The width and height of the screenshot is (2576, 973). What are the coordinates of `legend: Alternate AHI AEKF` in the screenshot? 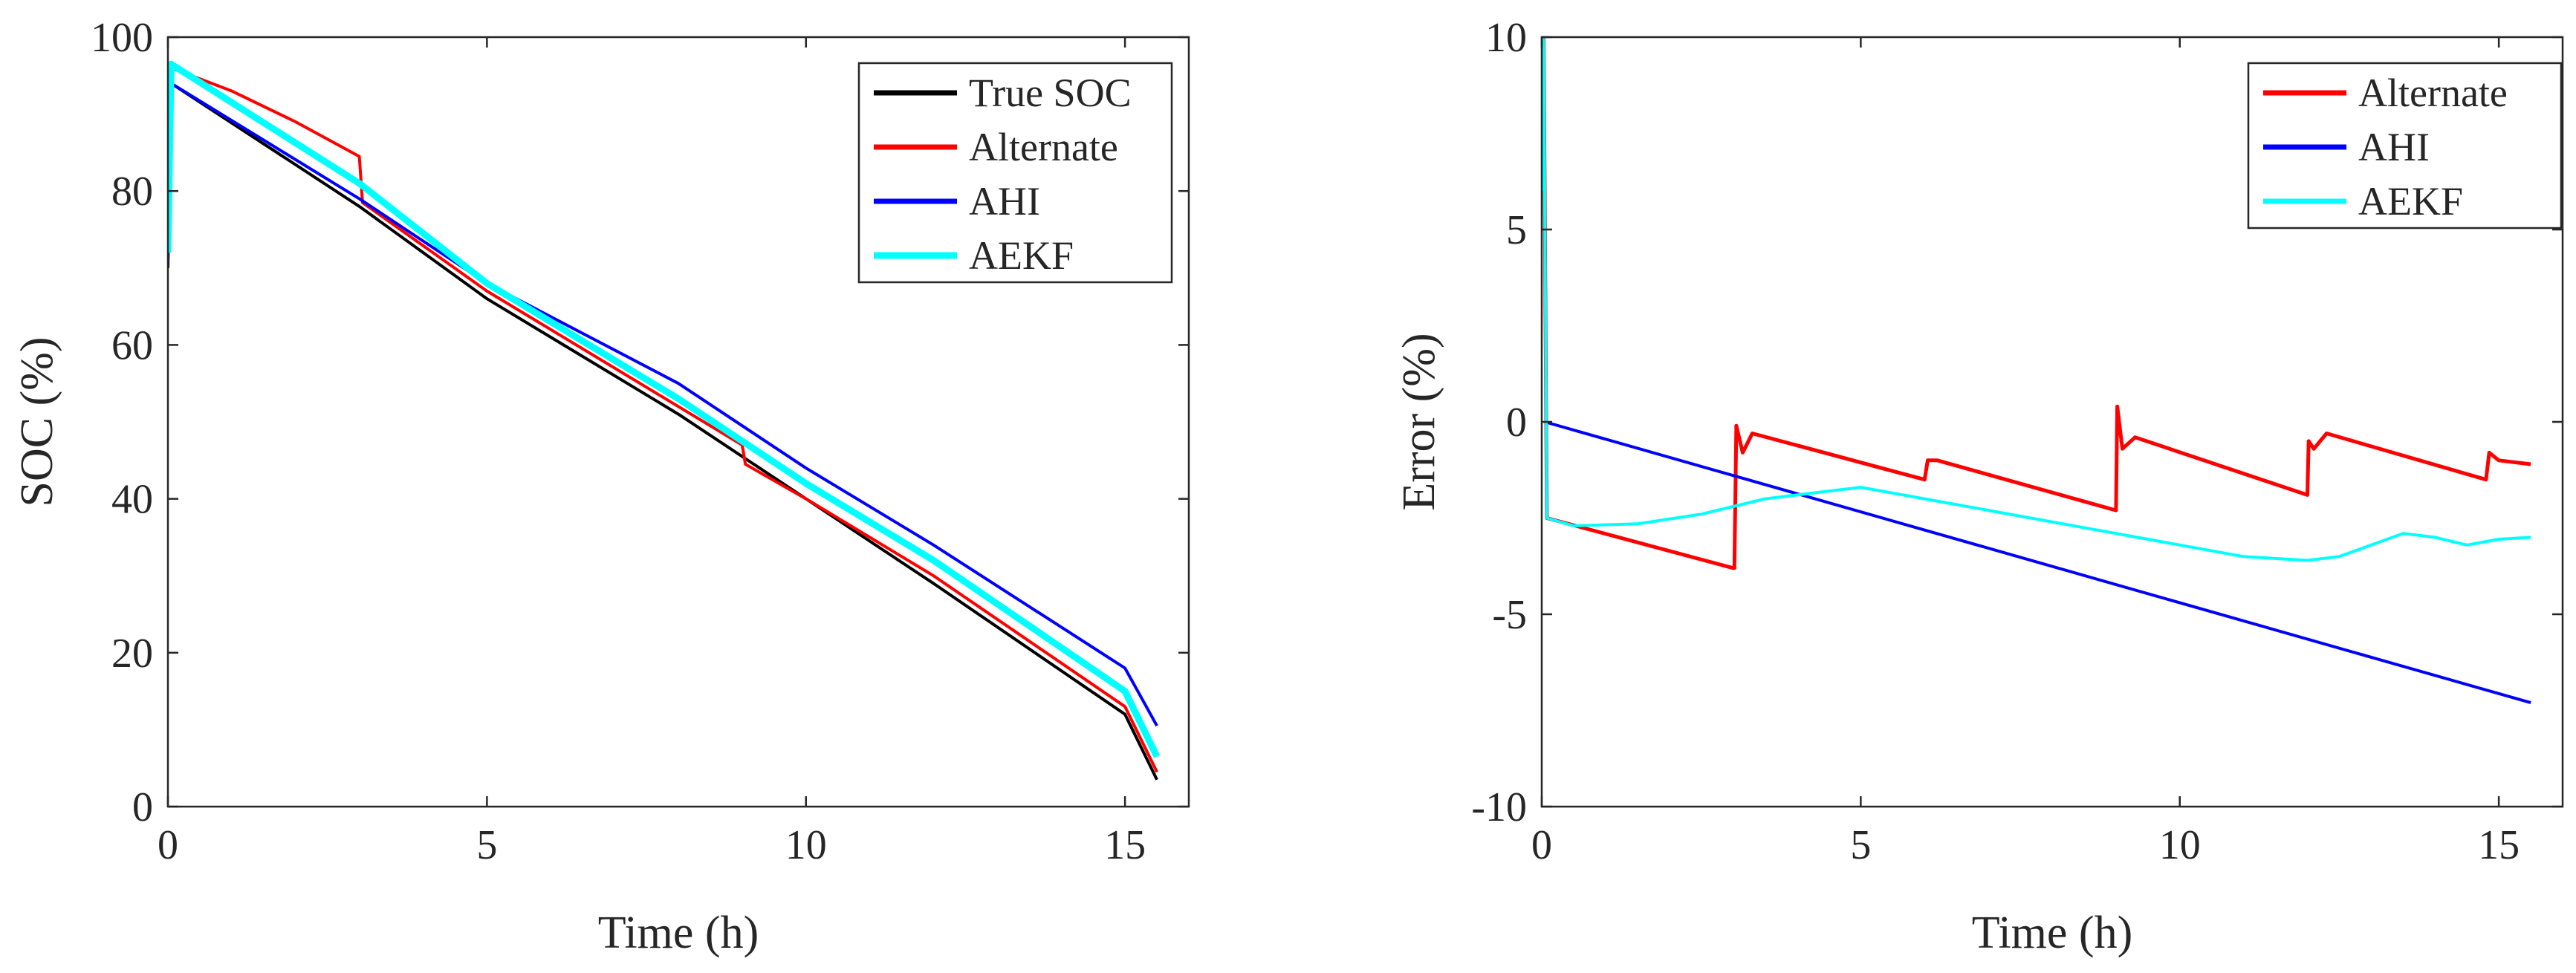 It's located at (2405, 146).